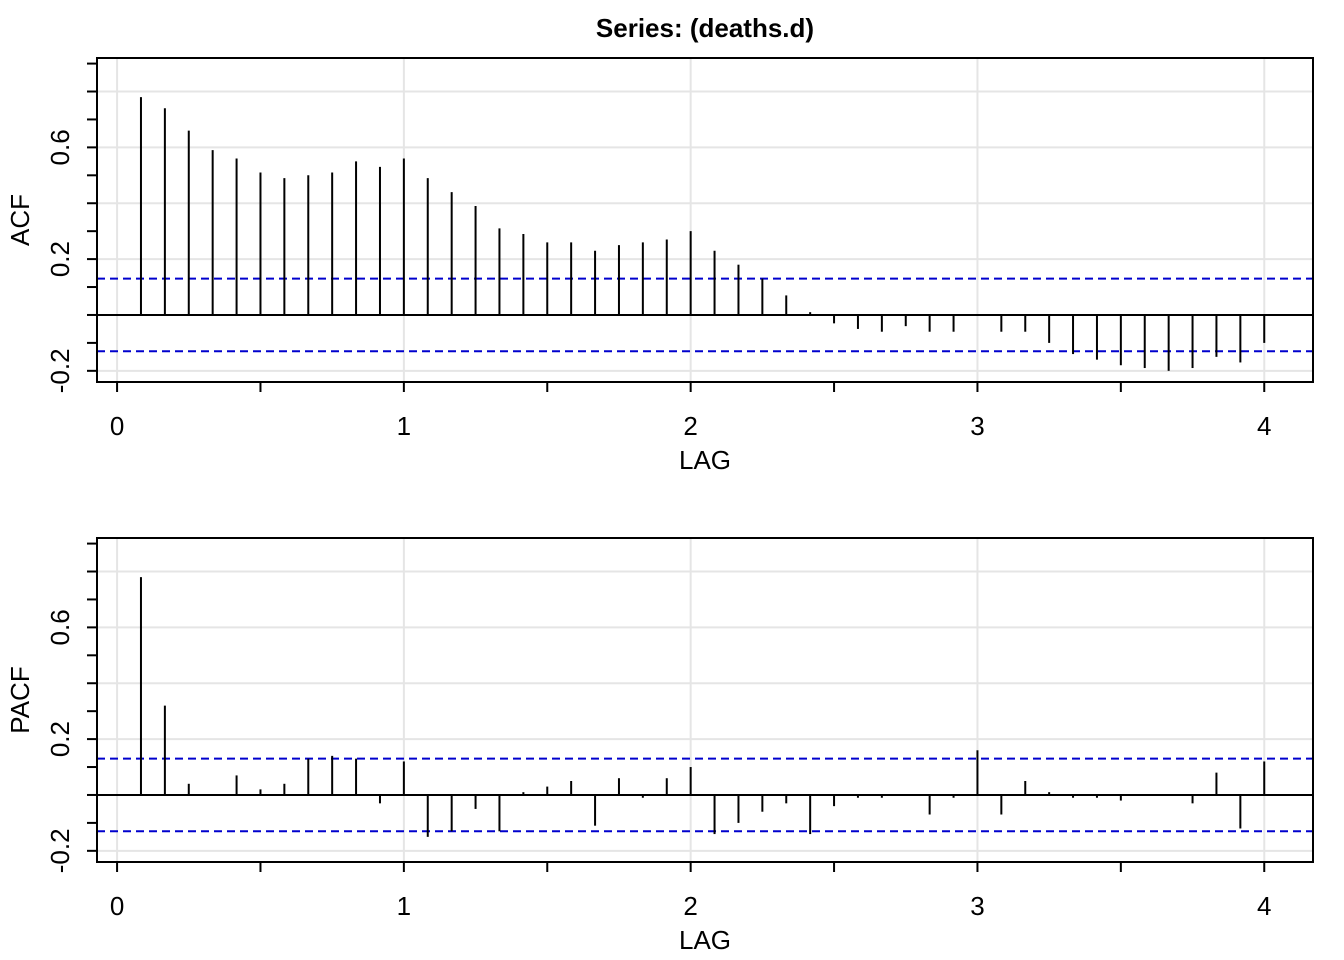  Describe the element at coordinates (705, 28) in the screenshot. I see `chart-title: Series: (deaths.d)` at that location.